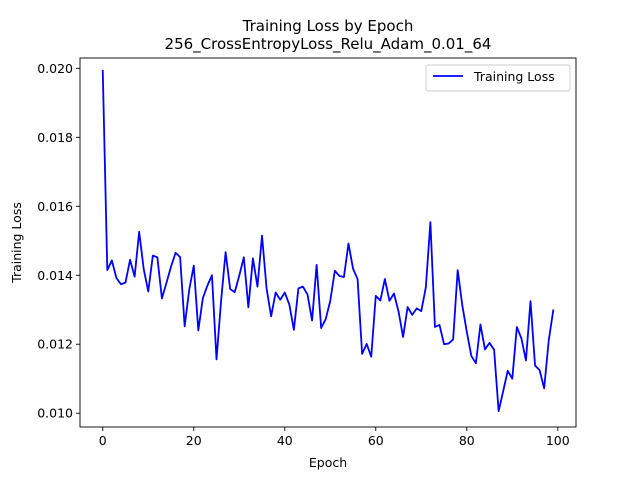 Image resolution: width=640 pixels, height=480 pixels. What do you see at coordinates (558, 440) in the screenshot?
I see `x-tick-label: 100` at bounding box center [558, 440].